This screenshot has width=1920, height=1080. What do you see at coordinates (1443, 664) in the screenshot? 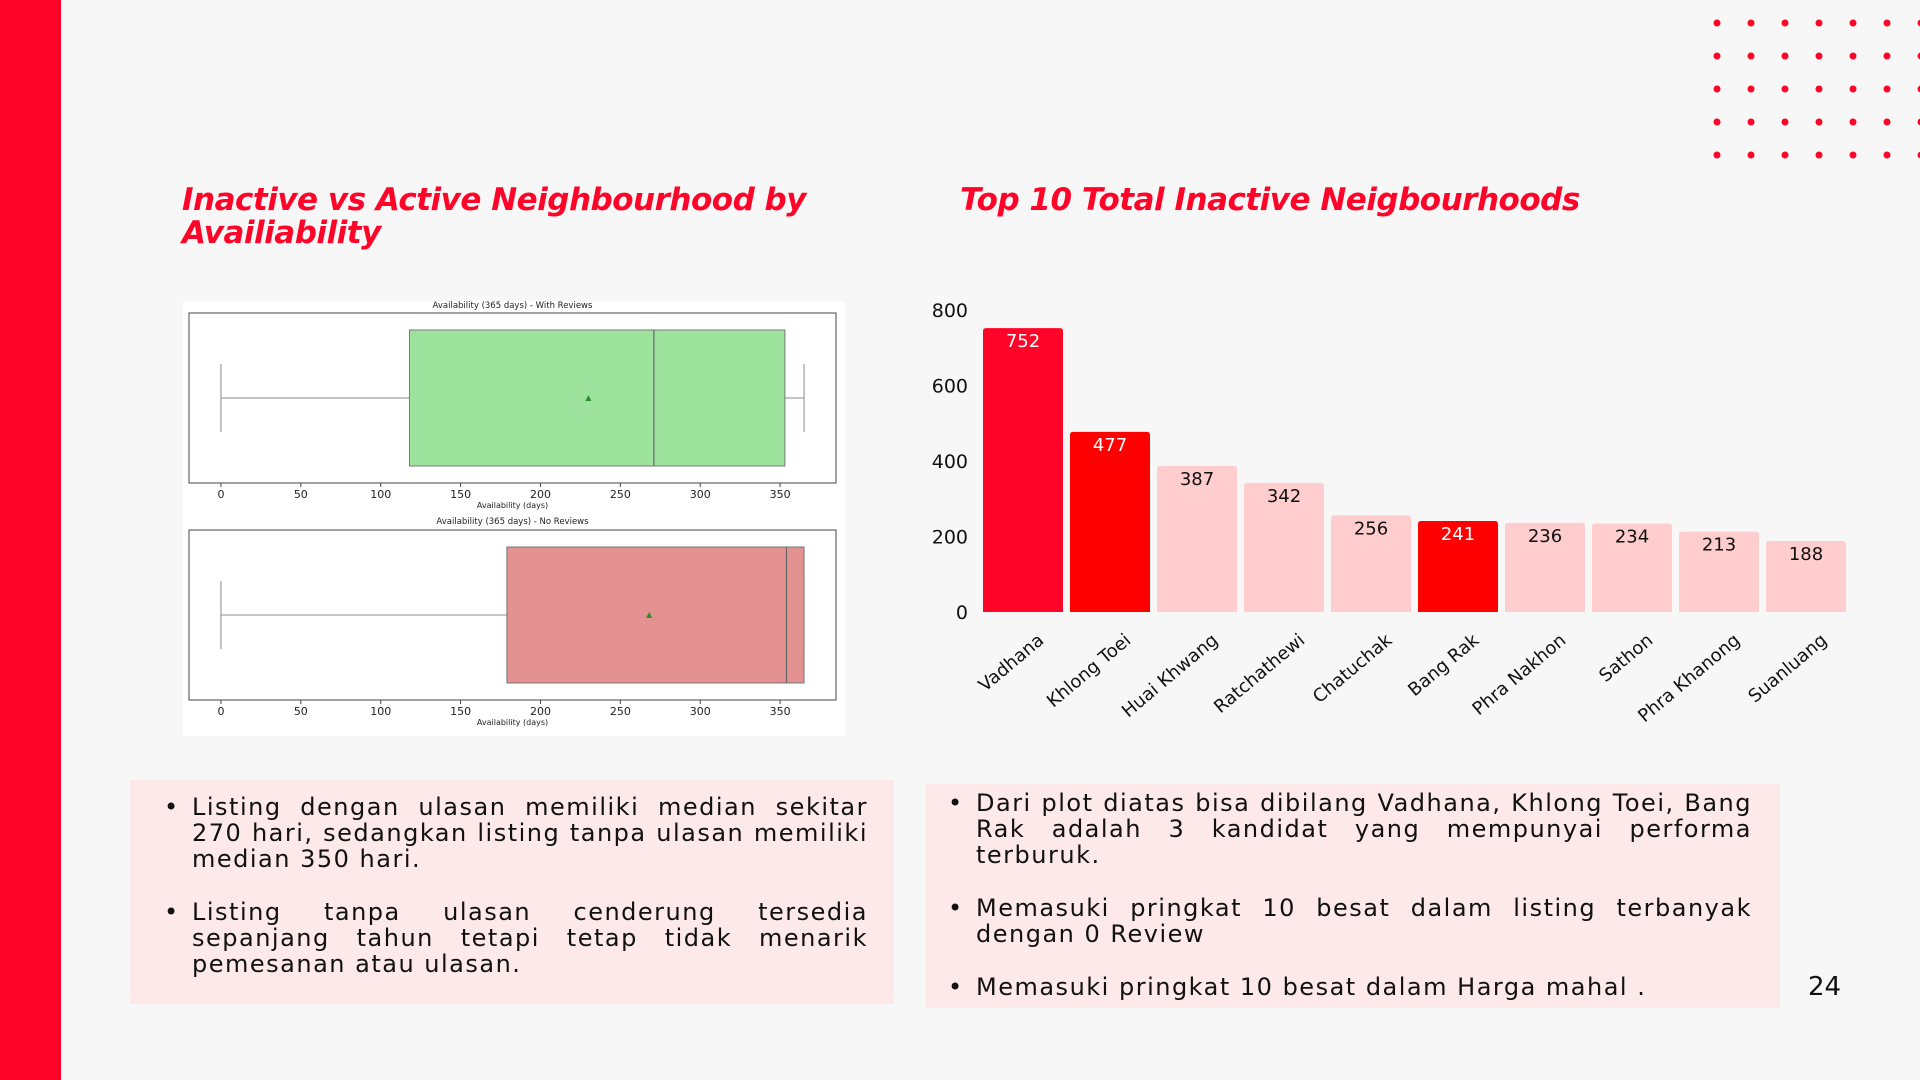
I see `bar-category-label: Bang Rak` at bounding box center [1443, 664].